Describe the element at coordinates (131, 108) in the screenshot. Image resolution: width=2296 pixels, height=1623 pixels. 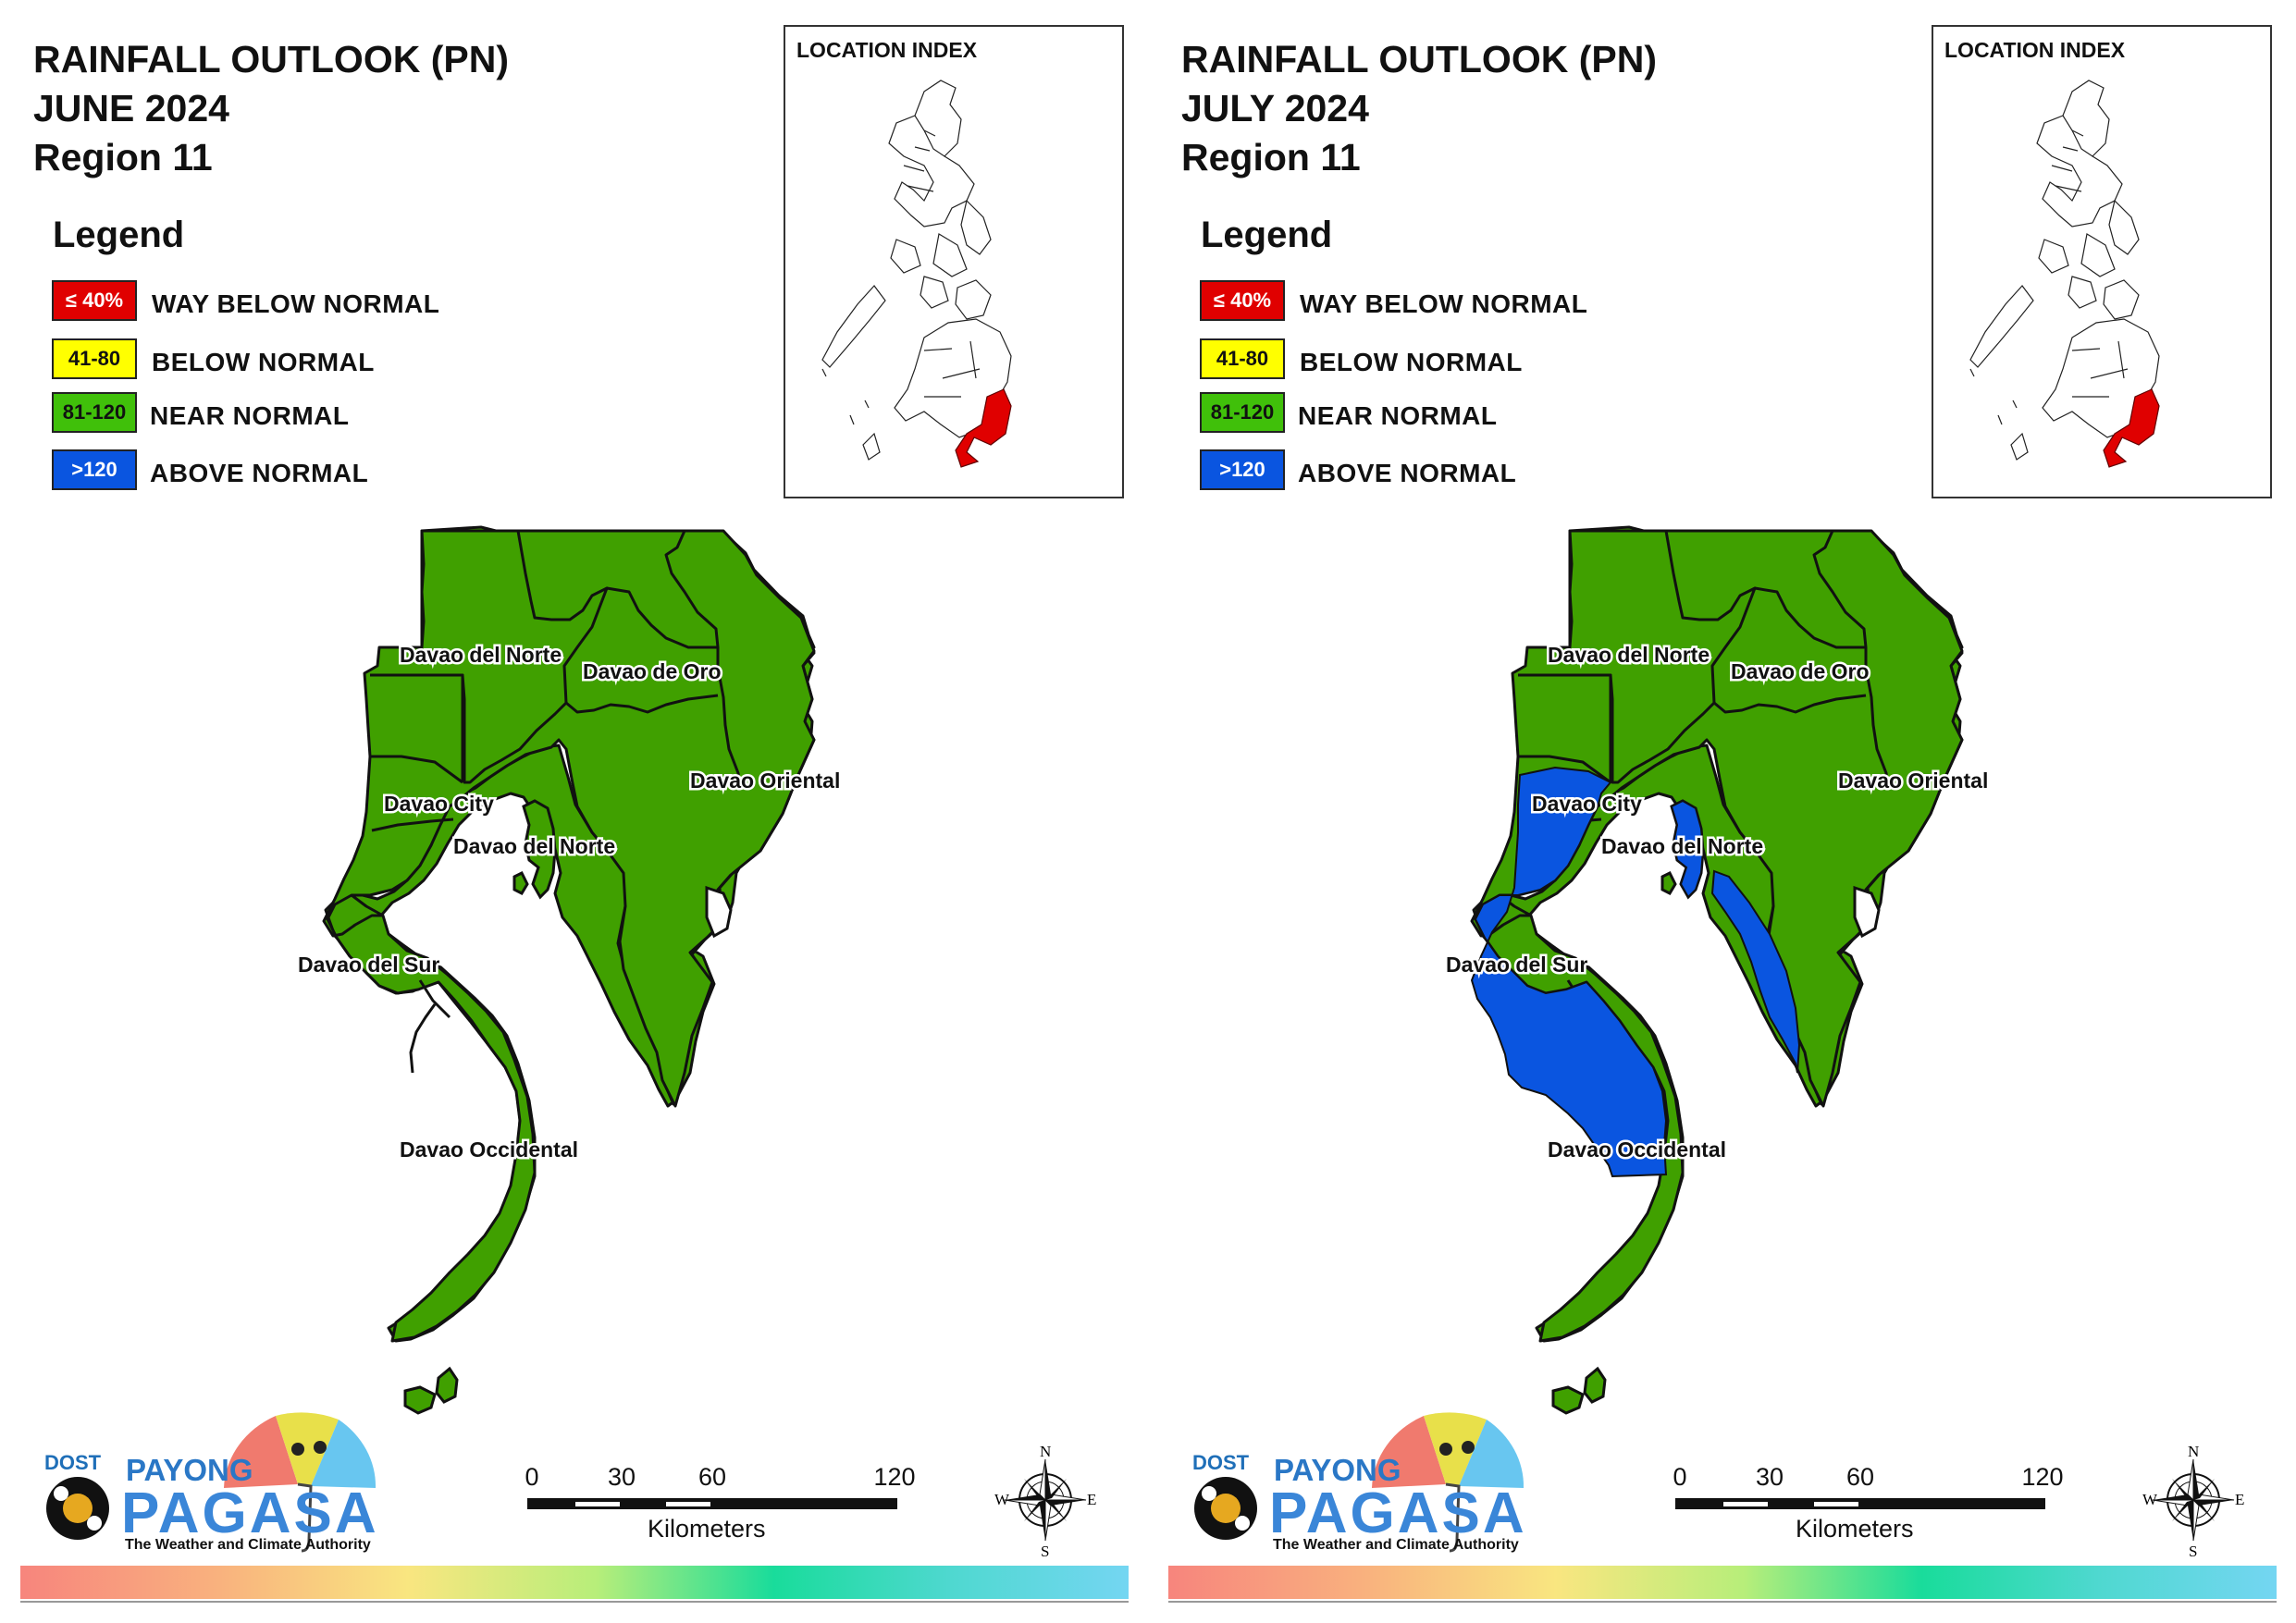
I see `title-line-2: JUNE 2024` at that location.